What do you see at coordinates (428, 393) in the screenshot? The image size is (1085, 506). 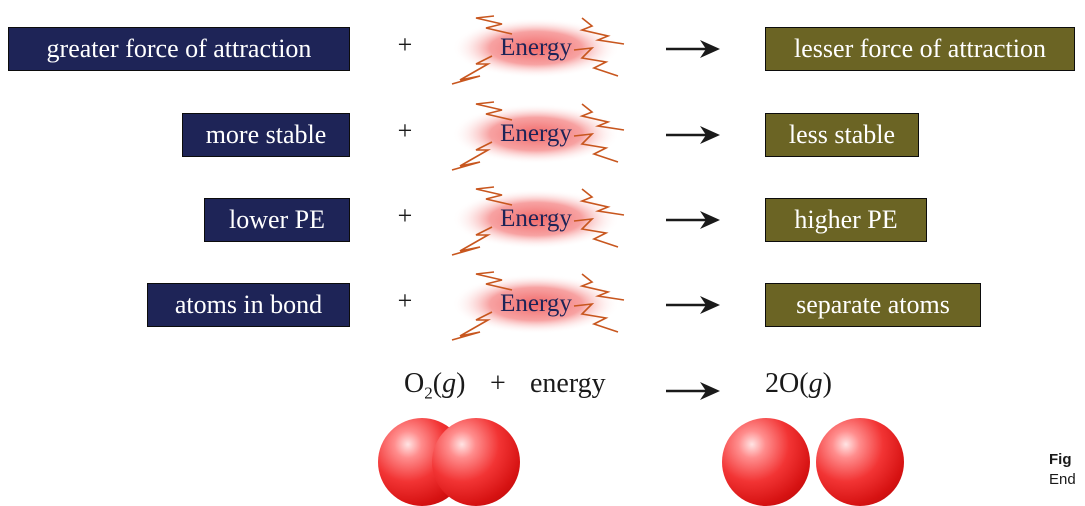 I see `reactant-subscript: 2` at bounding box center [428, 393].